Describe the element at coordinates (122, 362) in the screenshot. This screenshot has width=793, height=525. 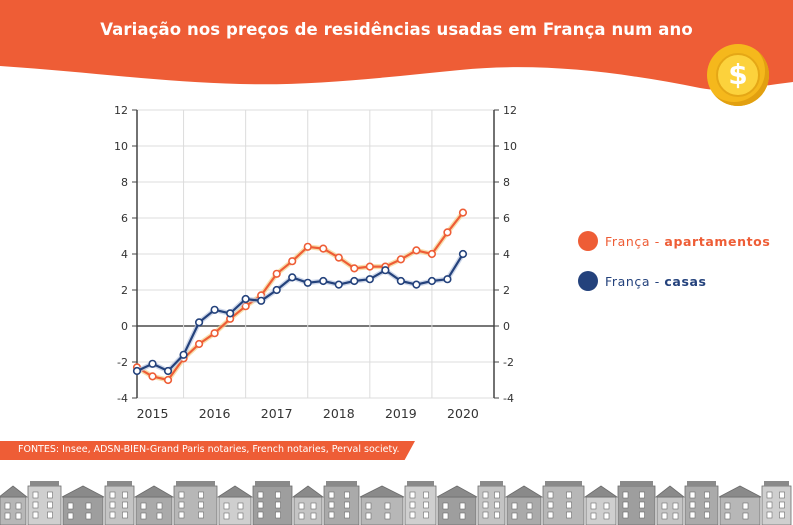
I see `y-tick-label-left: -2` at that location.